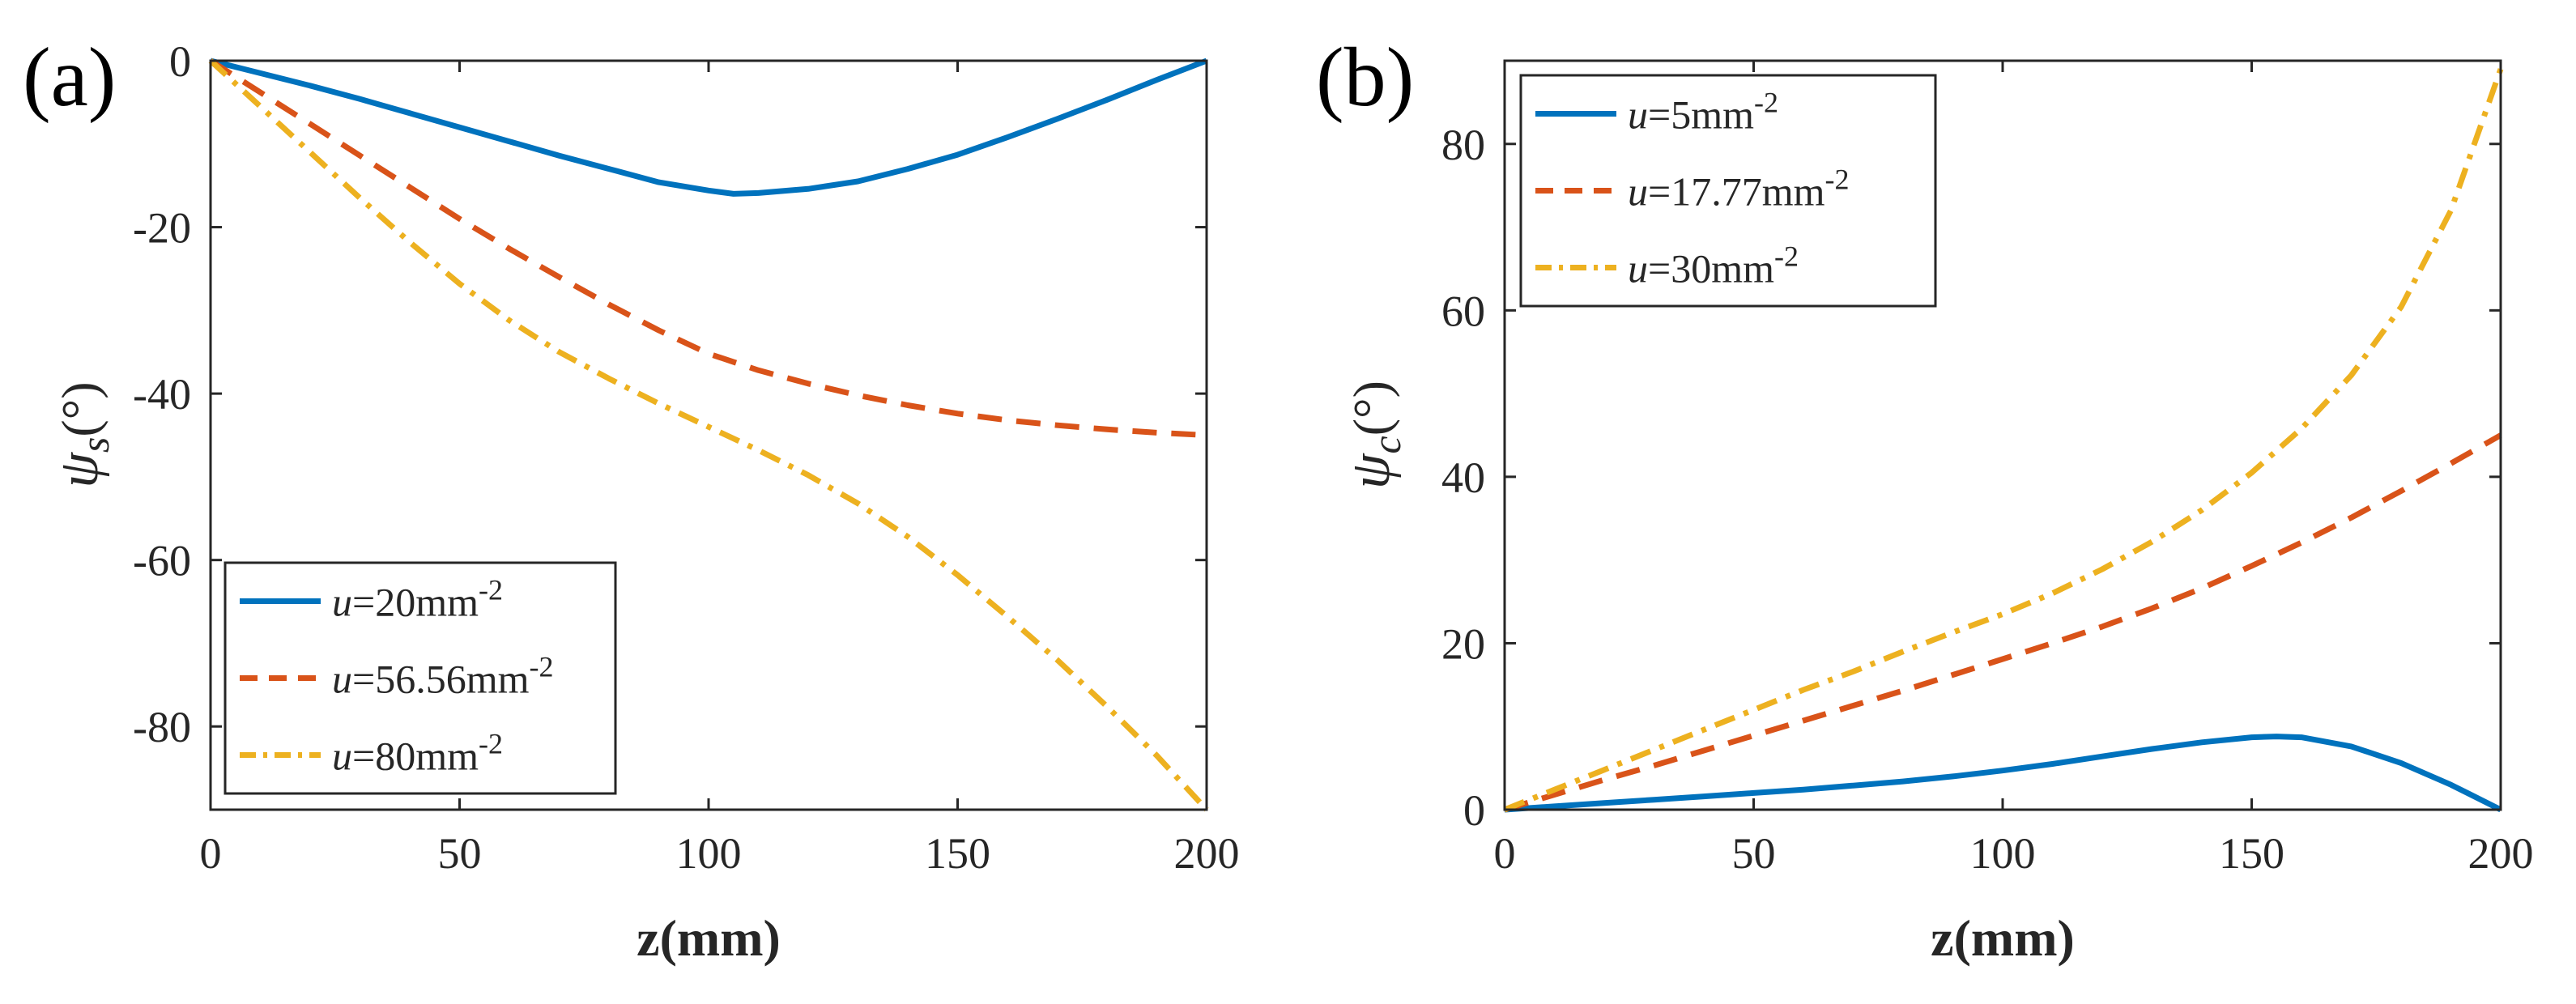 The image size is (2576, 1004). Describe the element at coordinates (1703, 112) in the screenshot. I see `legend-label: u=5mm-2` at that location.